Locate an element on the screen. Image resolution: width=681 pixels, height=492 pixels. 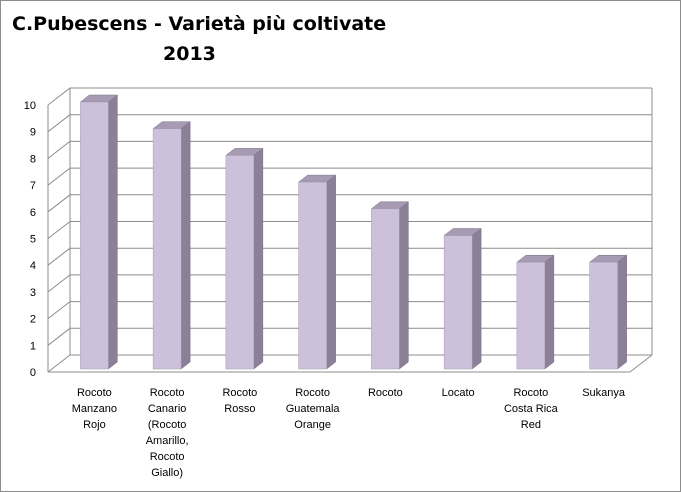
category-label: Amarillo, is located at coordinates (167, 441).